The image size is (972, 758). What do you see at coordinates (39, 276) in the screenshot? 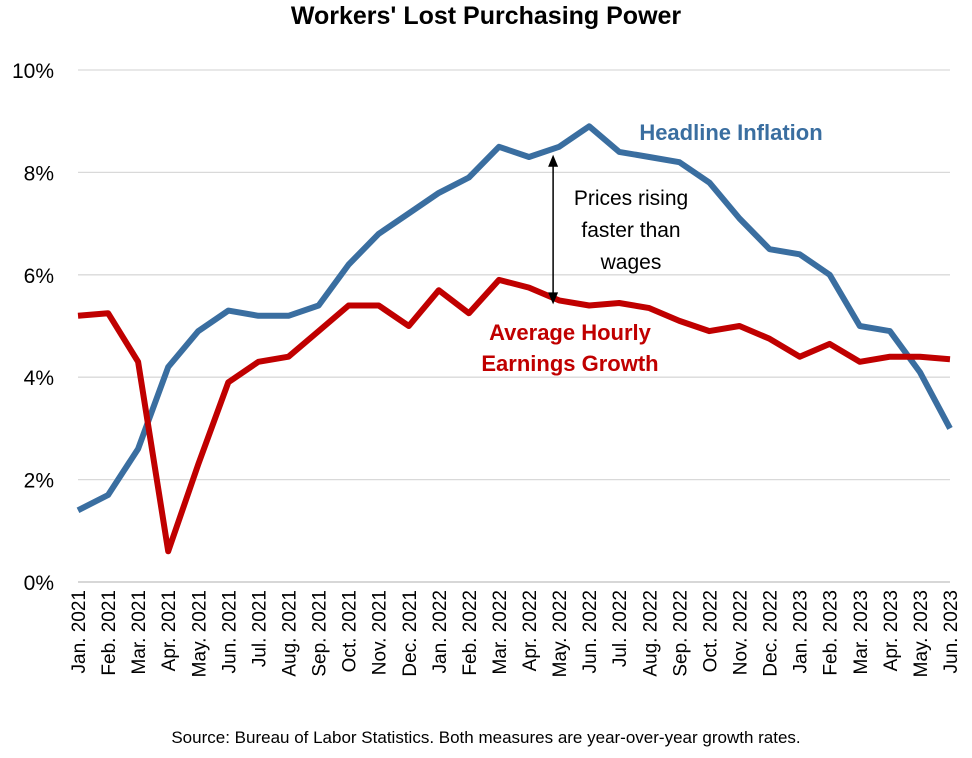
I see `y-tick-label: 6%` at bounding box center [39, 276].